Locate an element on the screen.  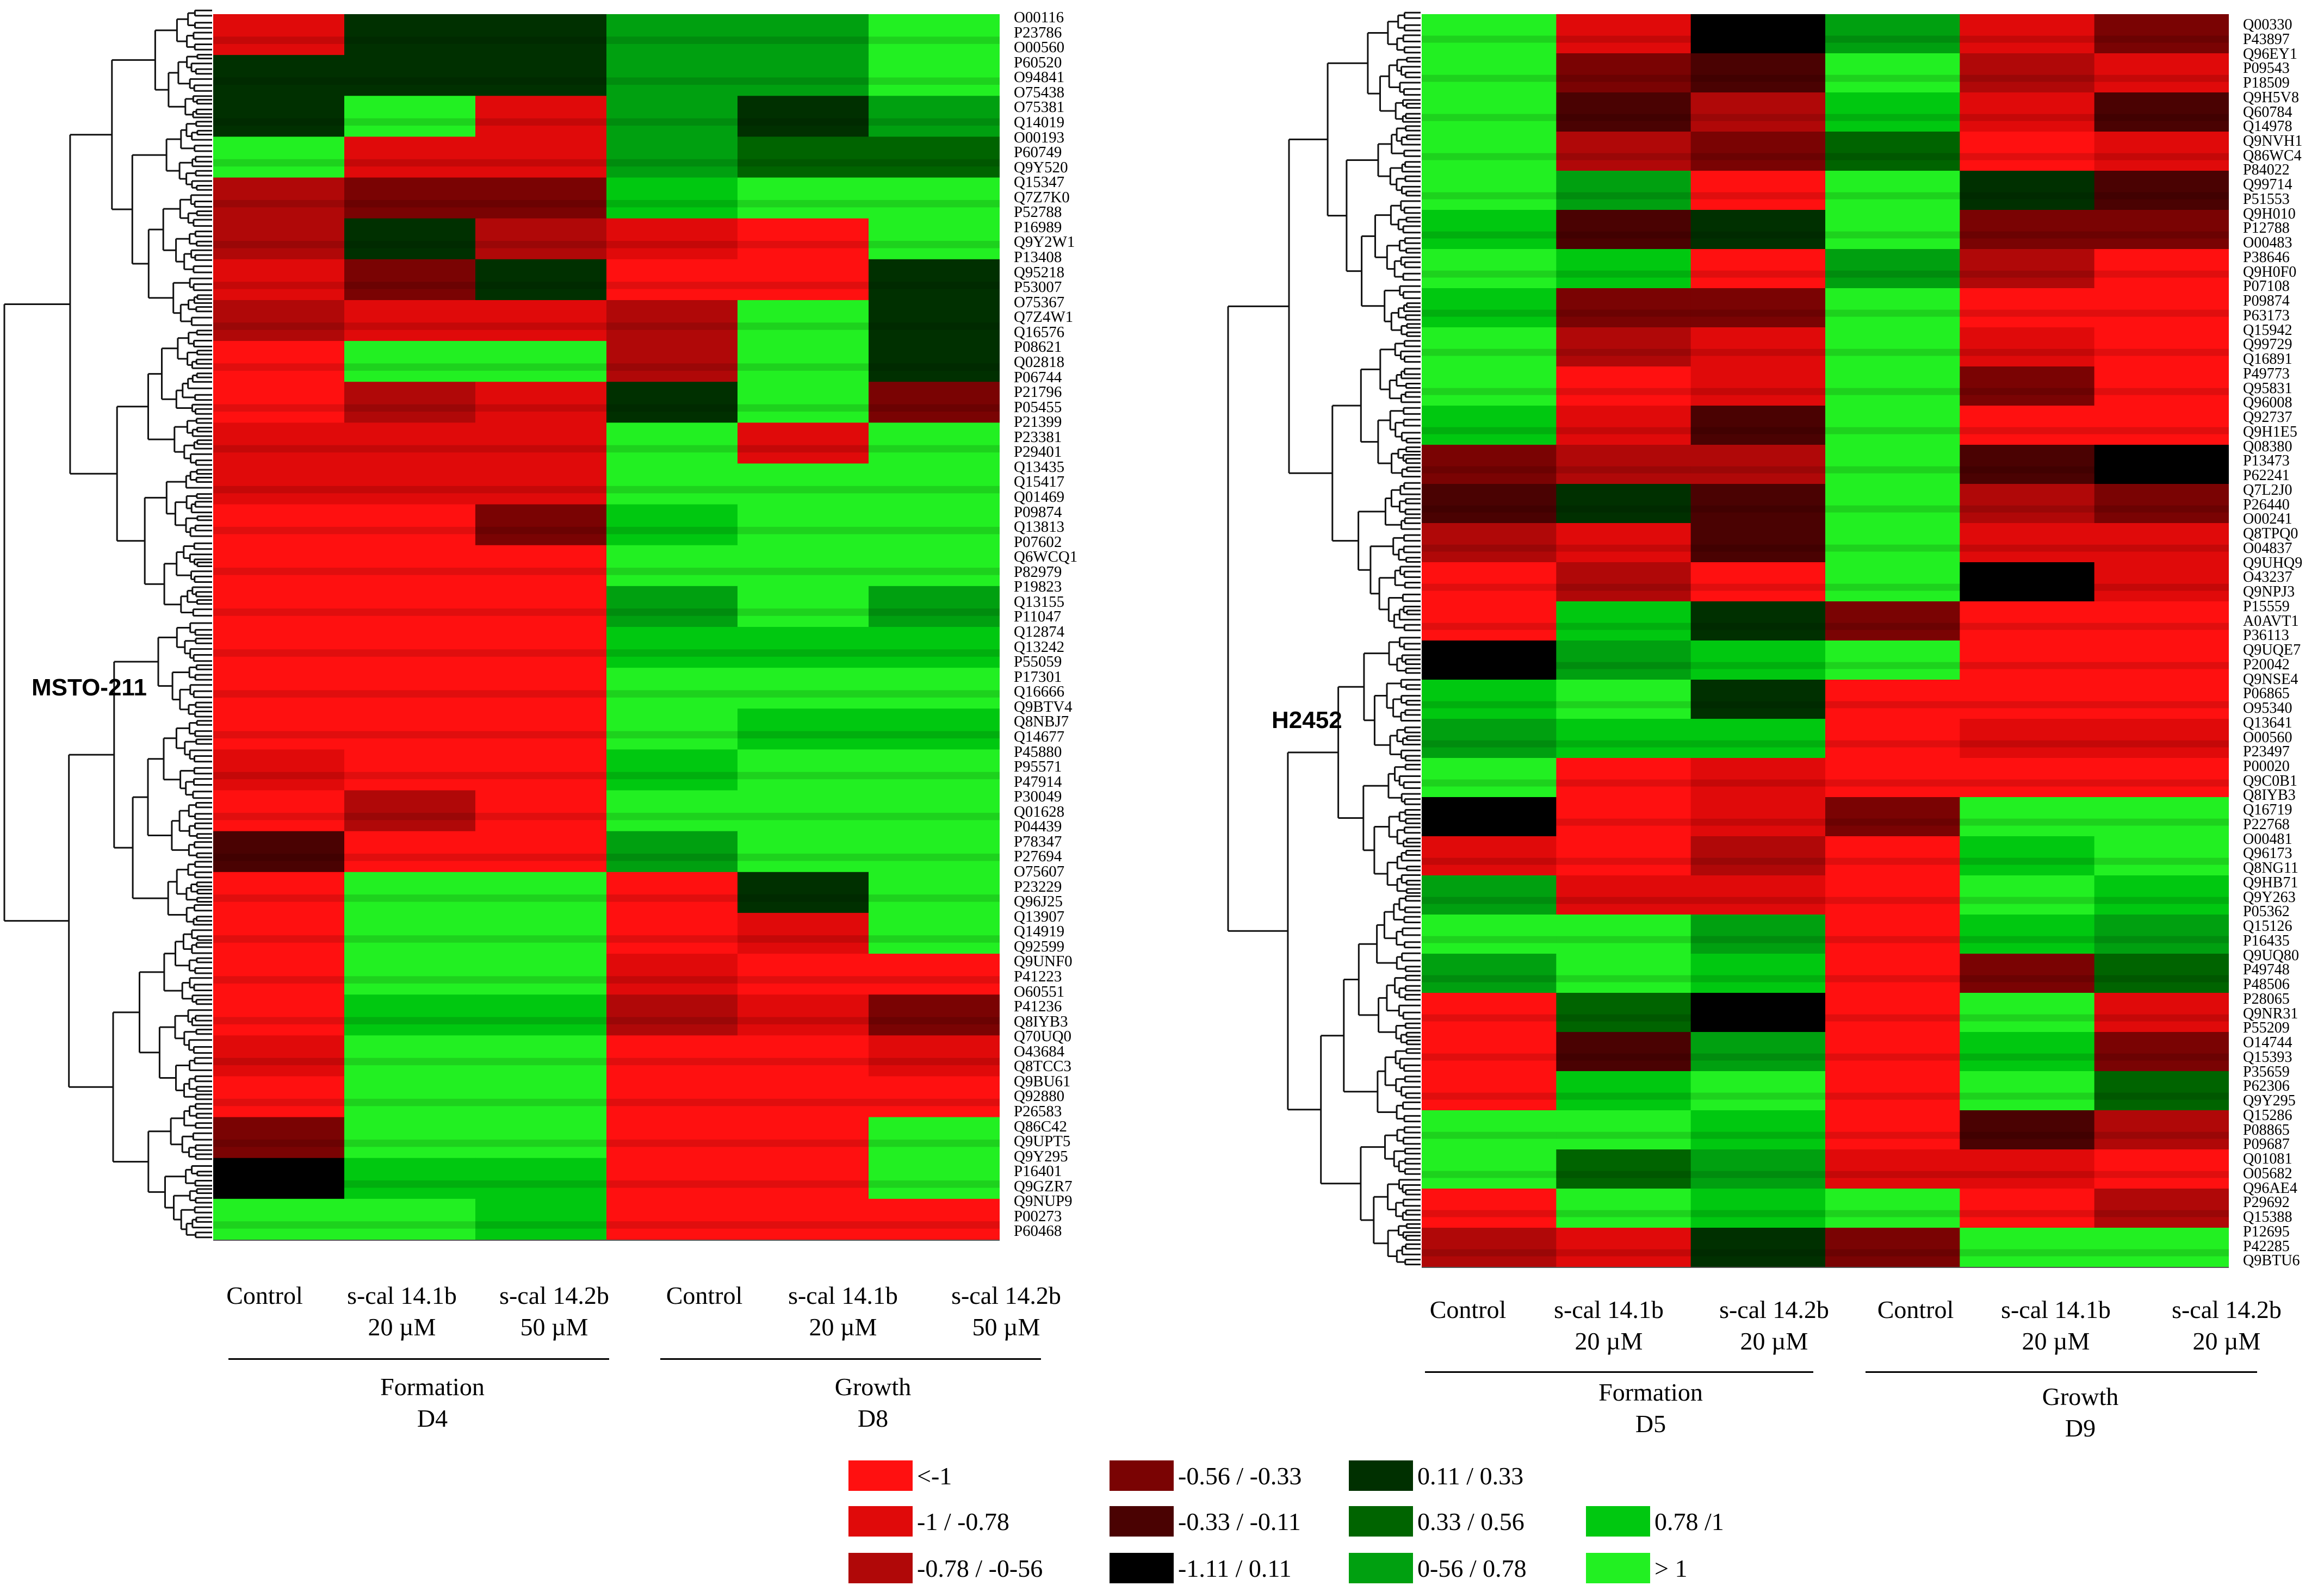
h2452-cell-shade-r5-c2 is located at coordinates (1758, 235).